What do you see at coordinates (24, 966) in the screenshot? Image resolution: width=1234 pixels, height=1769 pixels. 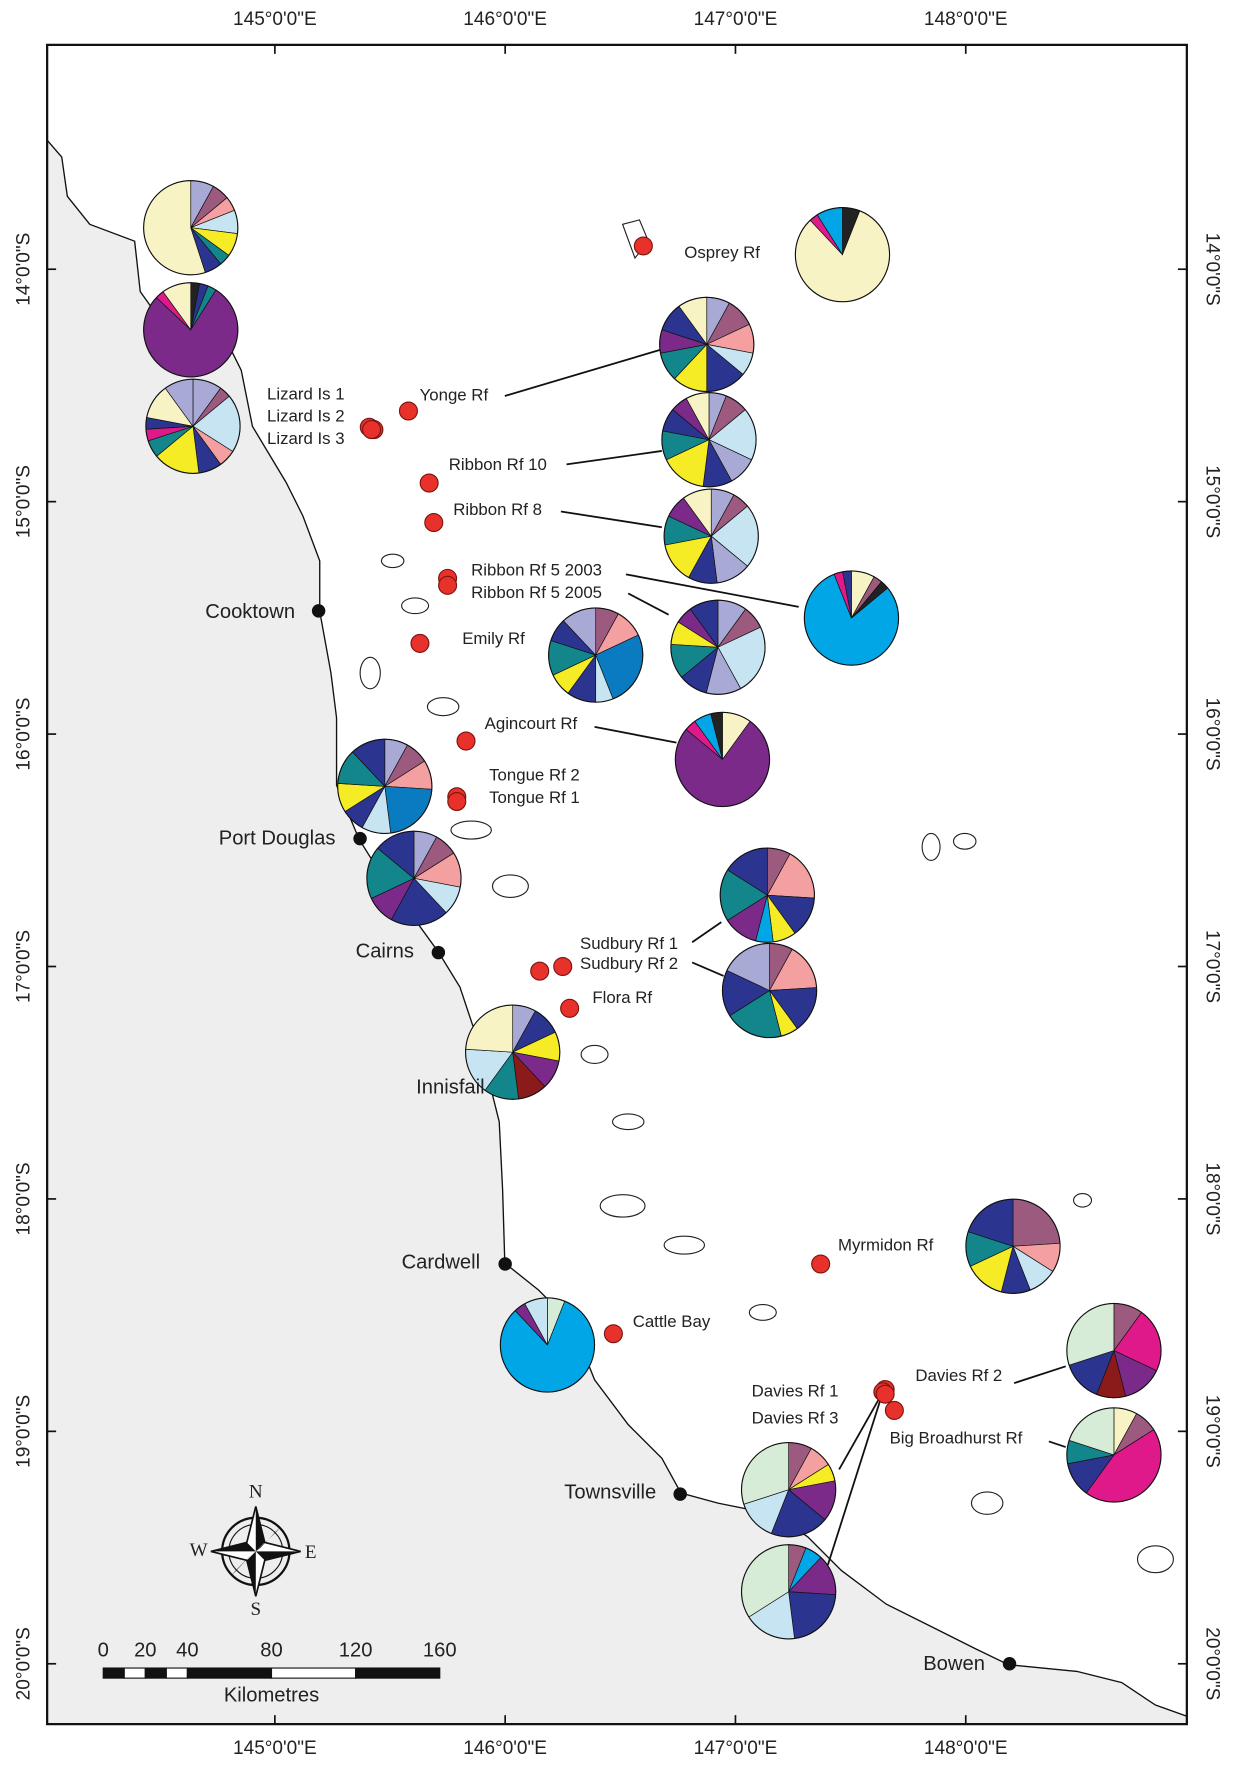 I see `lat-label-left: 17°0'0"S` at bounding box center [24, 966].